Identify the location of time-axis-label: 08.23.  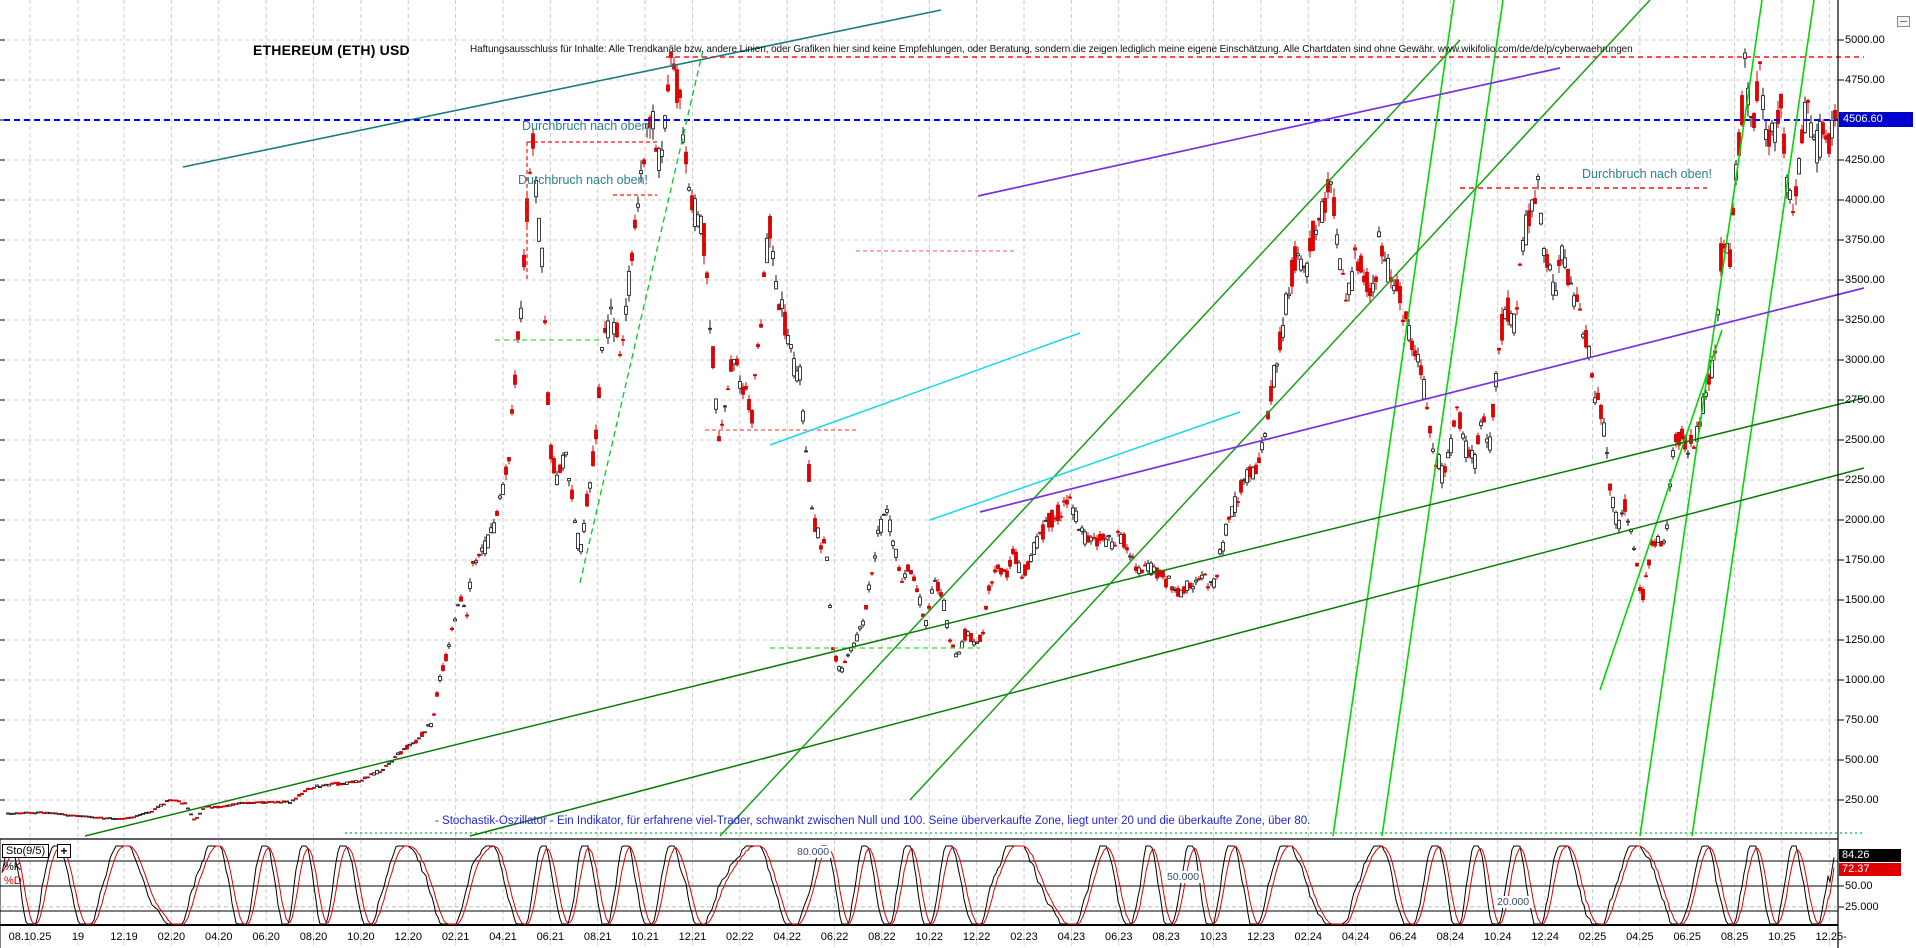
(1166, 937).